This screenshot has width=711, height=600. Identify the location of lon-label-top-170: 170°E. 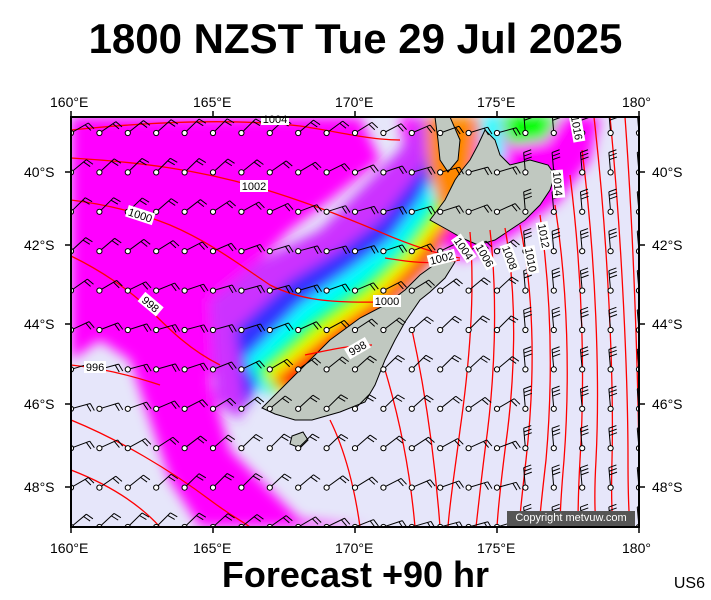
(354, 102).